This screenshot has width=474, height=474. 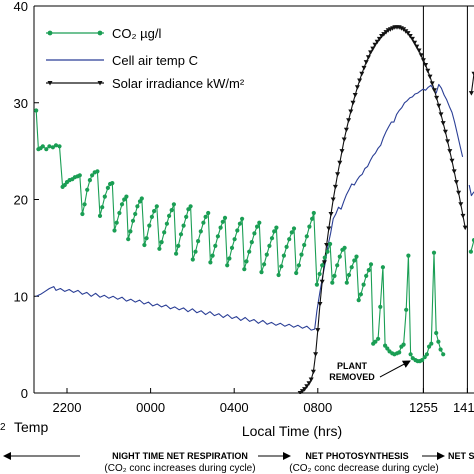 What do you see at coordinates (471, 190) in the screenshot?
I see `temp-series-line-continued` at bounding box center [471, 190].